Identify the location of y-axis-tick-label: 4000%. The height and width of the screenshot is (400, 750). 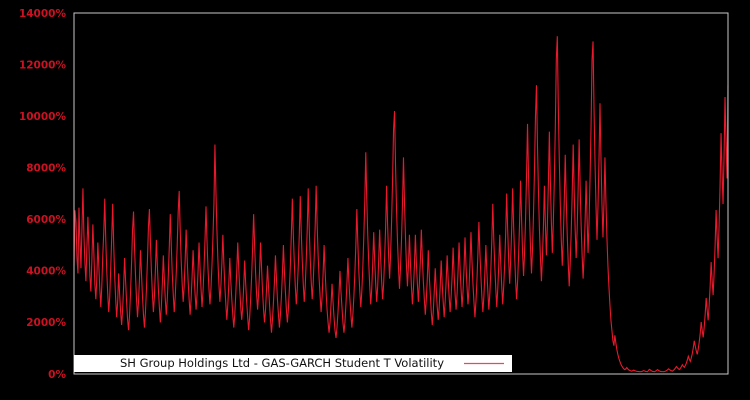
(46, 272).